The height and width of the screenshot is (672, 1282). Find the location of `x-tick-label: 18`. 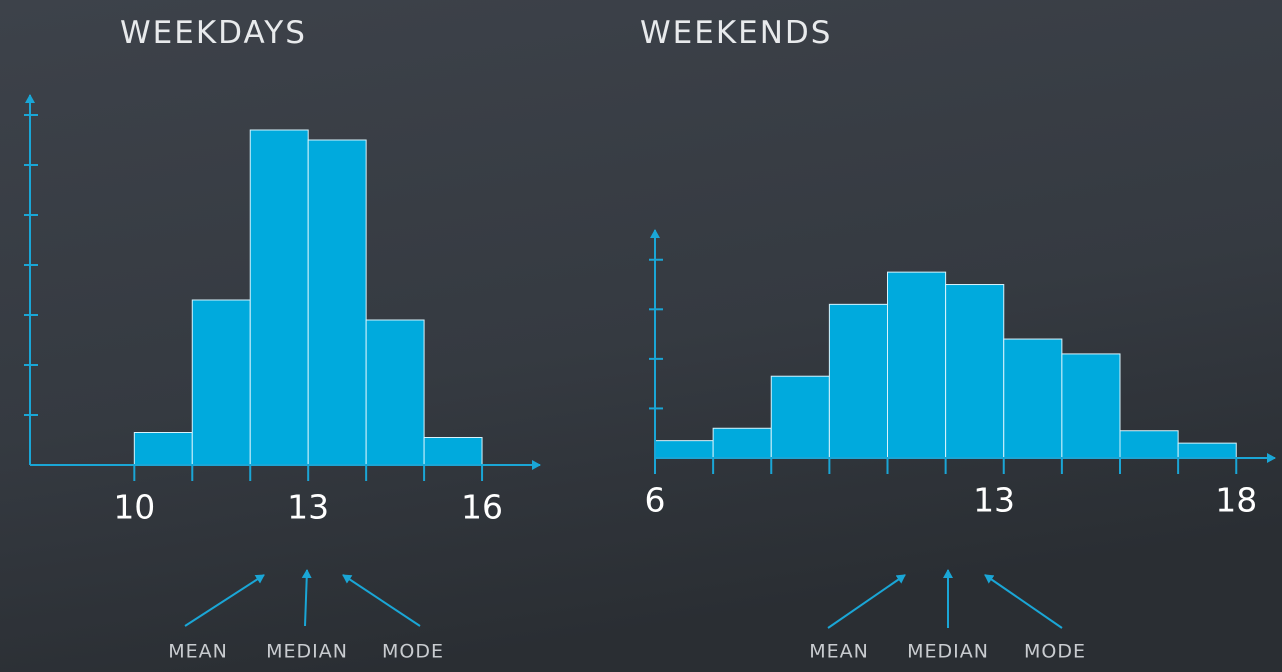

x-tick-label: 18 is located at coordinates (1236, 500).